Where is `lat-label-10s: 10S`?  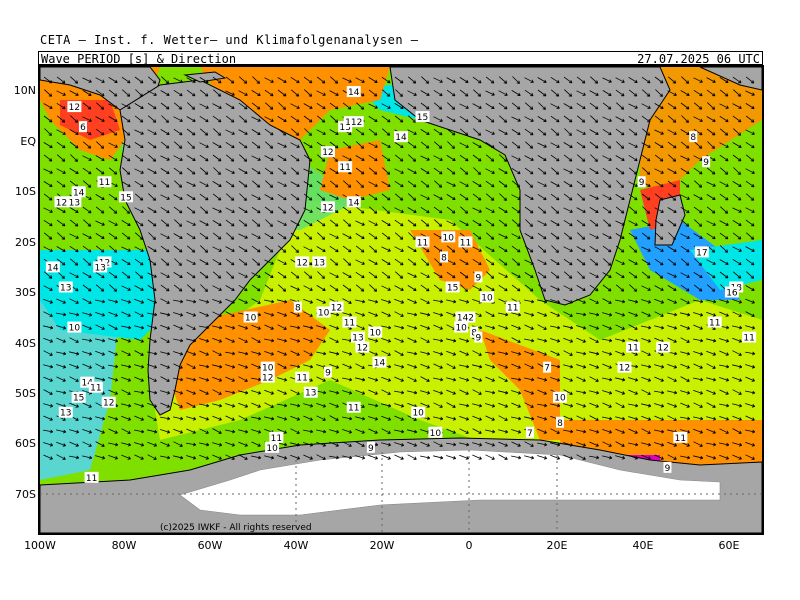
lat-label-10s: 10S is located at coordinates (25, 191).